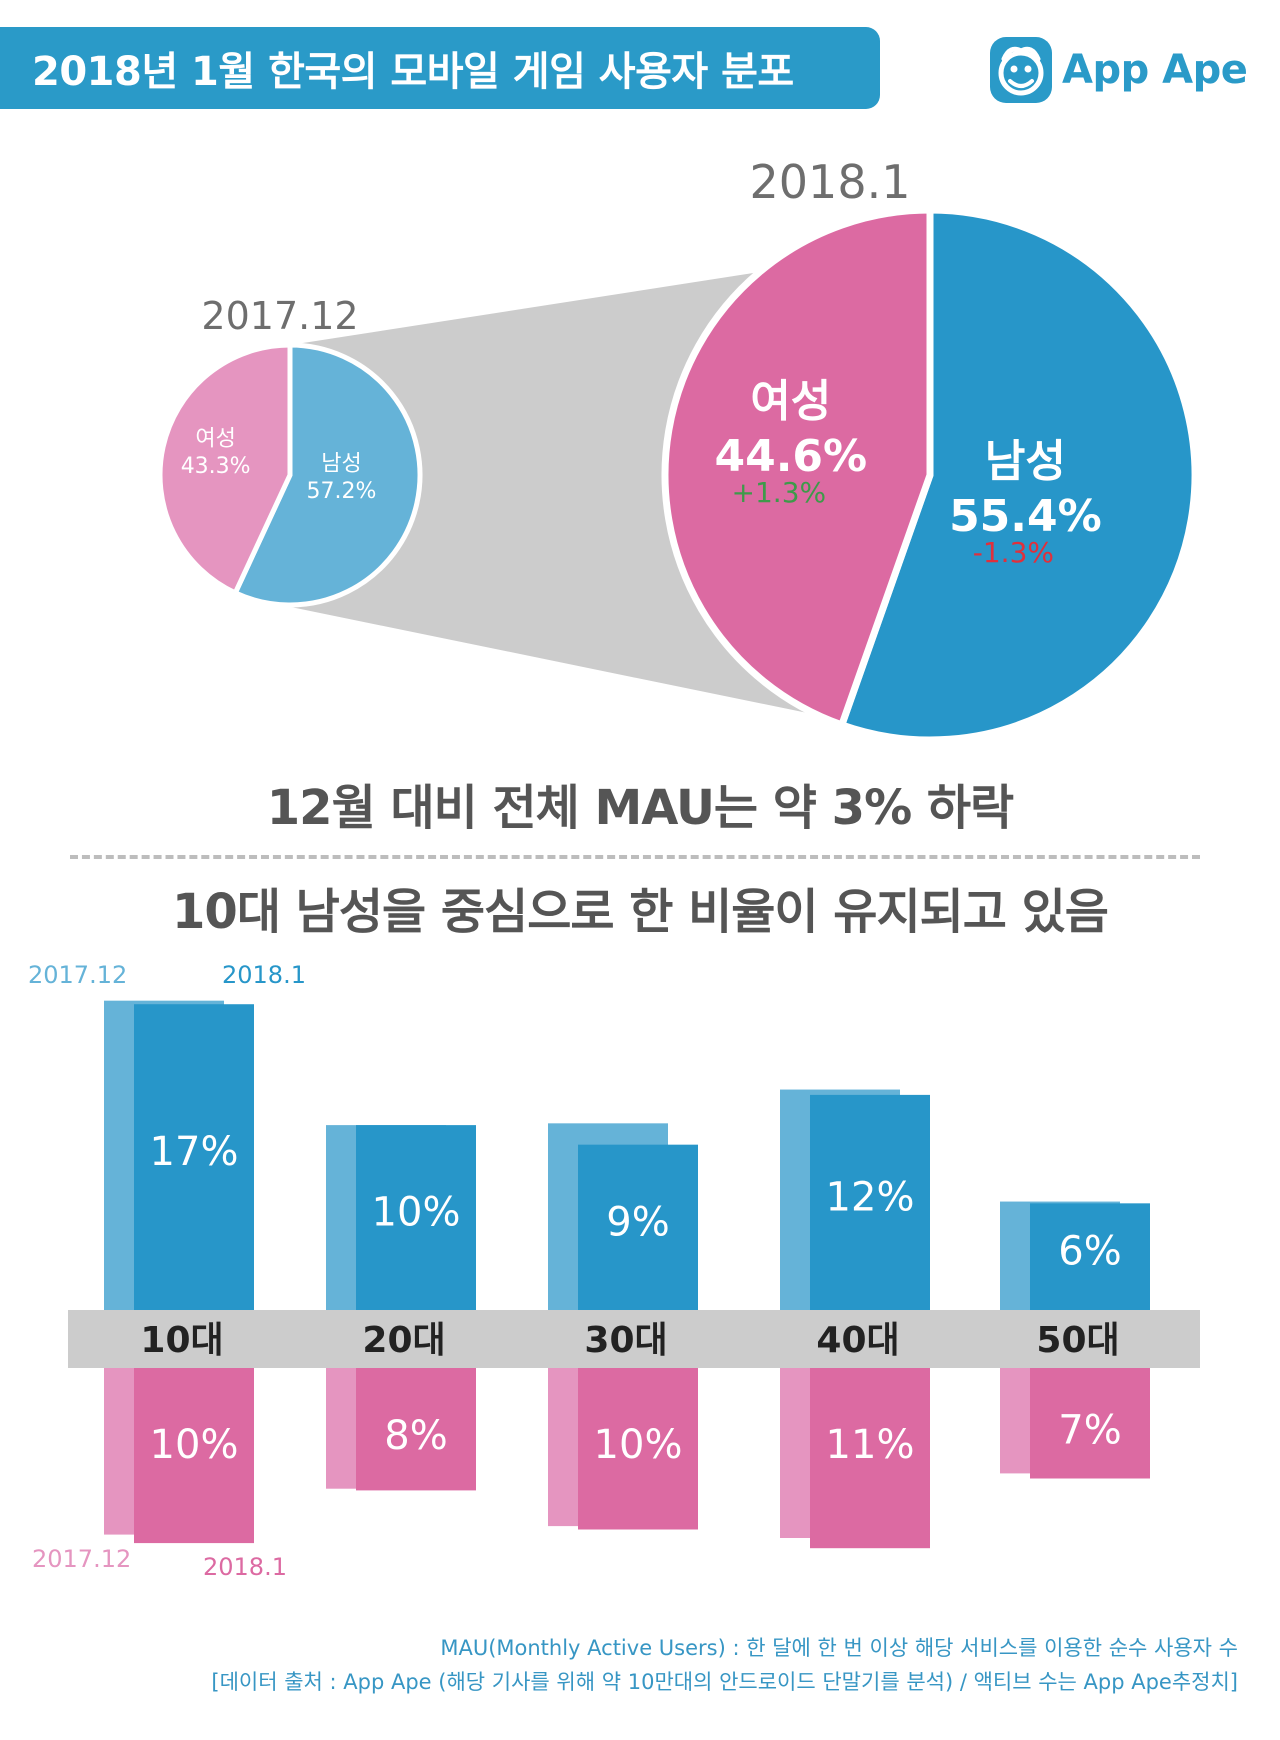 The width and height of the screenshot is (1280, 1740). I want to click on legend-female-2017: 2017.12, so click(81, 1559).